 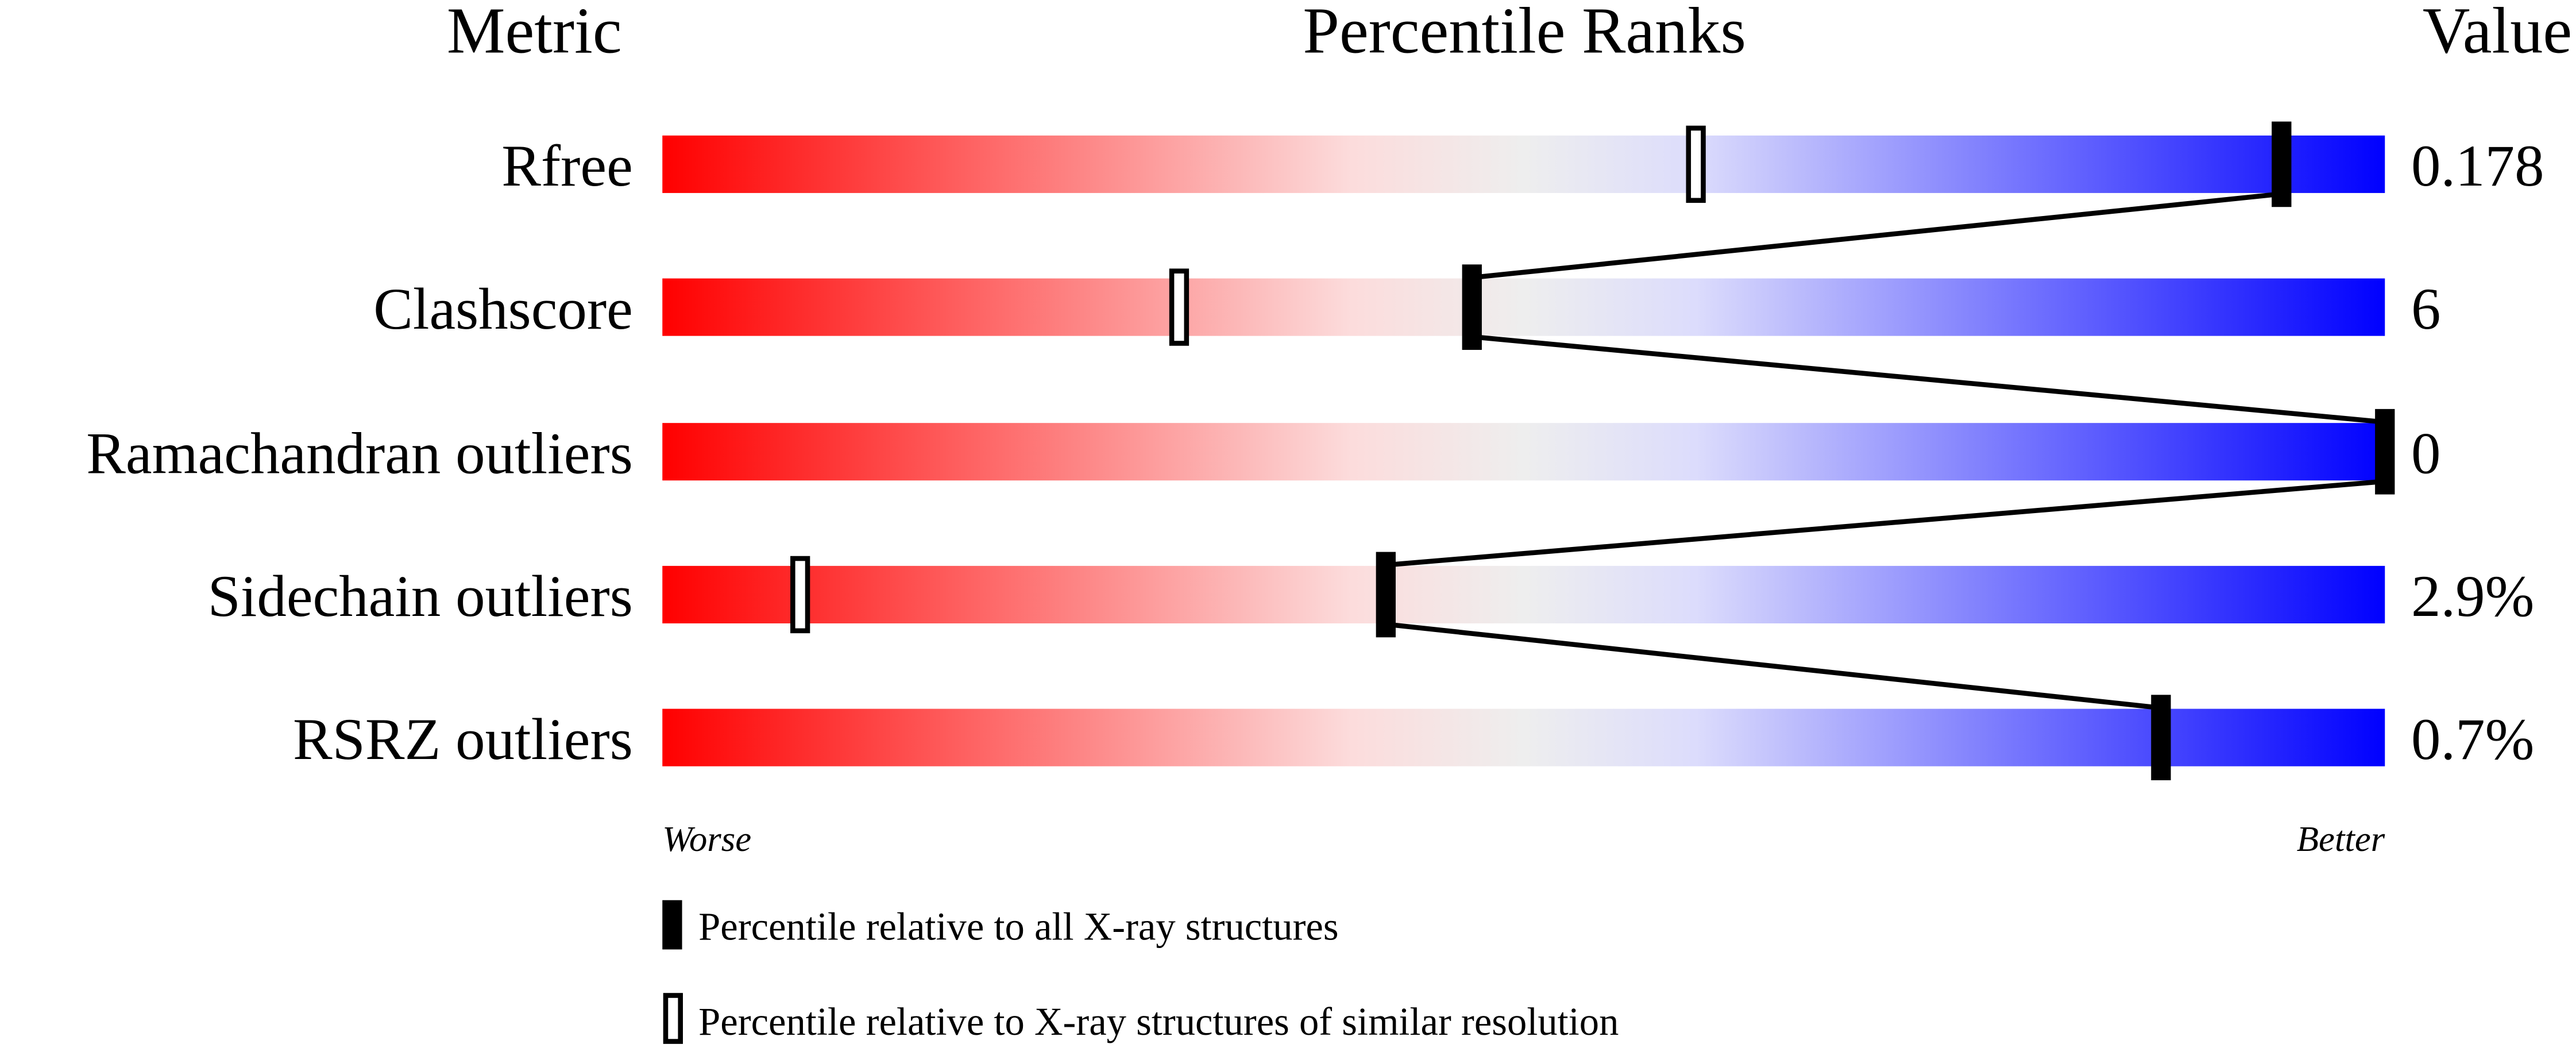 What do you see at coordinates (673, 1019) in the screenshot?
I see `legend-outline-marker` at bounding box center [673, 1019].